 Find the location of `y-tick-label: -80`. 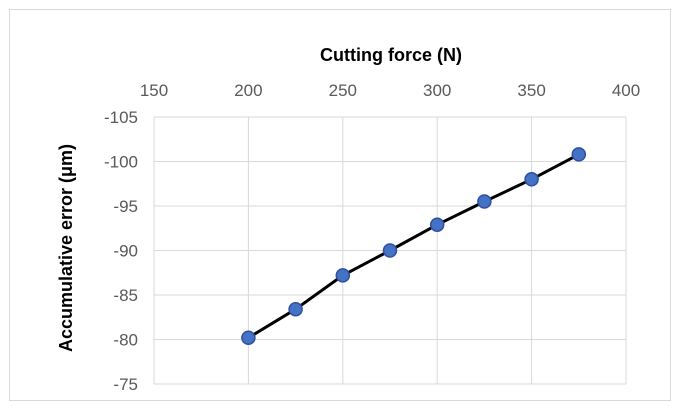

y-tick-label: -80 is located at coordinates (125, 340).